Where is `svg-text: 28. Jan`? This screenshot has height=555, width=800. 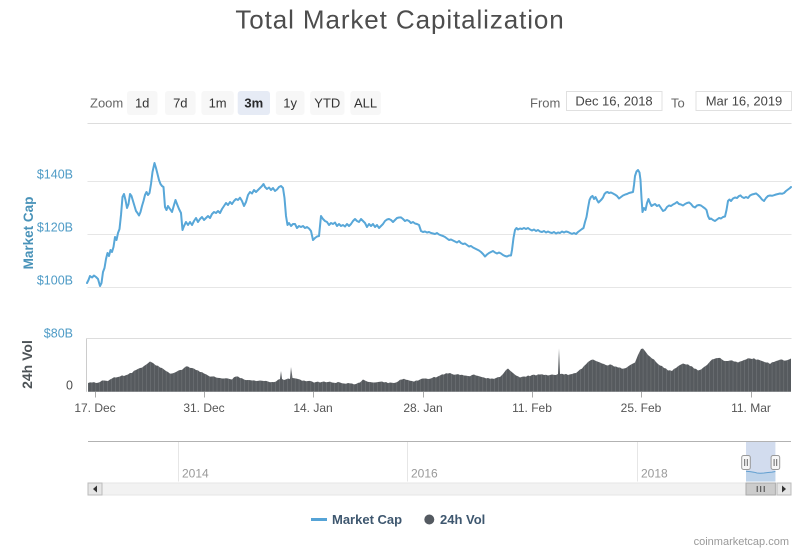 svg-text: 28. Jan is located at coordinates (422, 408).